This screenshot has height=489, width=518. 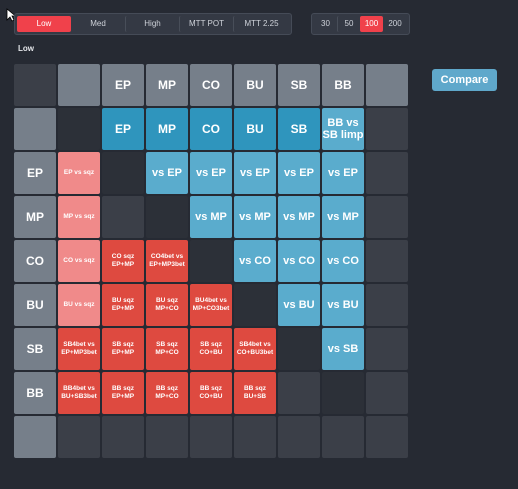 I want to click on grid-cell-r6-c6, so click(x=299, y=349).